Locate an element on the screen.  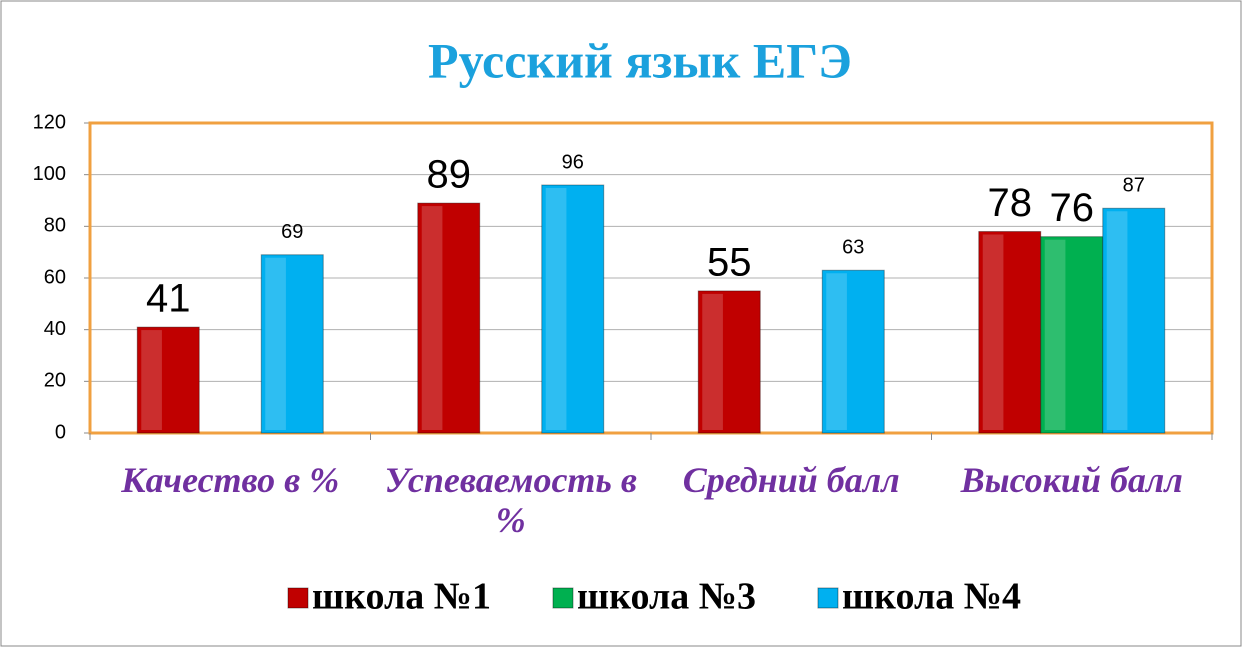
data-label: 76 is located at coordinates (1072, 208).